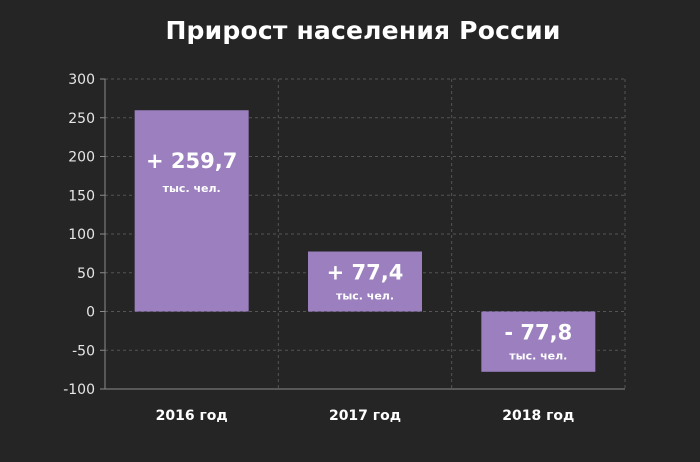 This screenshot has width=700, height=462. What do you see at coordinates (538, 333) in the screenshot?
I see `data-label-3: - 77,8` at bounding box center [538, 333].